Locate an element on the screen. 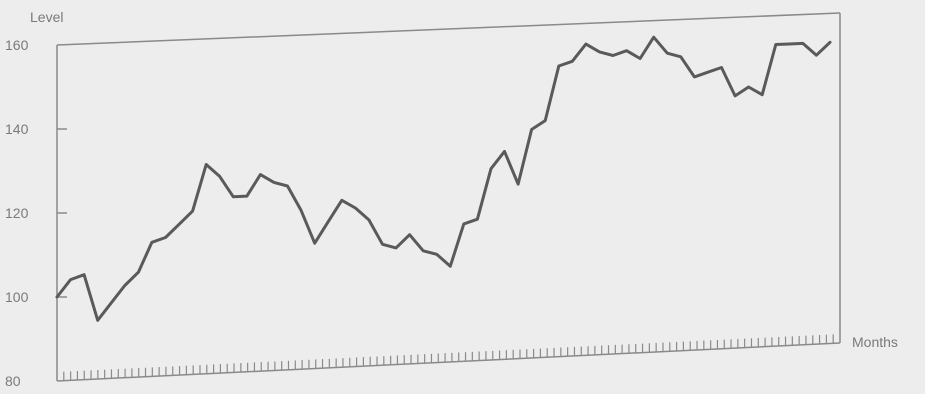 The image size is (925, 394). y-tick-label: 80 is located at coordinates (13, 381).